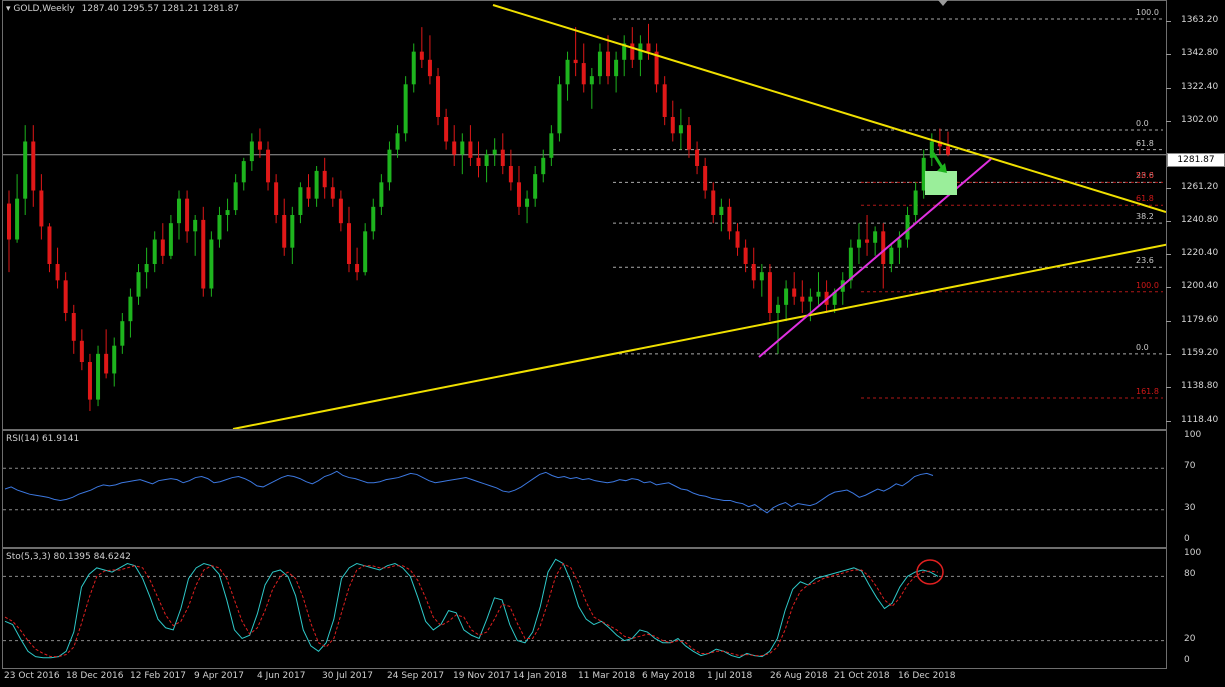  What do you see at coordinates (1142, 347) in the screenshot?
I see `fib-lower-label: 0.0` at bounding box center [1142, 347].